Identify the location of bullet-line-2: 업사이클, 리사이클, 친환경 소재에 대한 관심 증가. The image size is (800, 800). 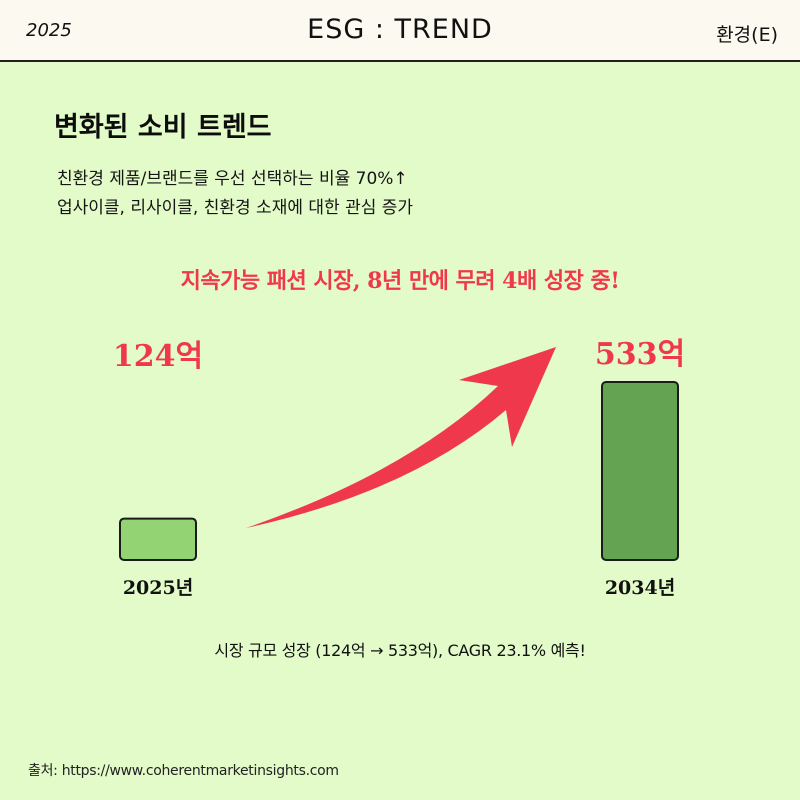
(235, 208).